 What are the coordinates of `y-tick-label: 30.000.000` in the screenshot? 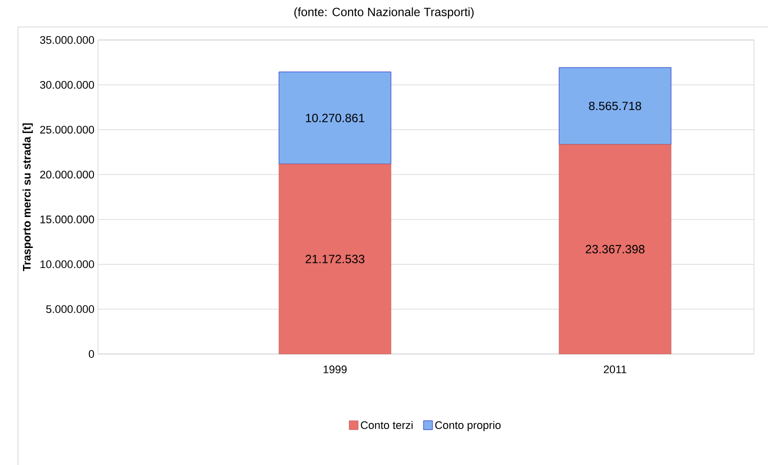 It's located at (67, 84).